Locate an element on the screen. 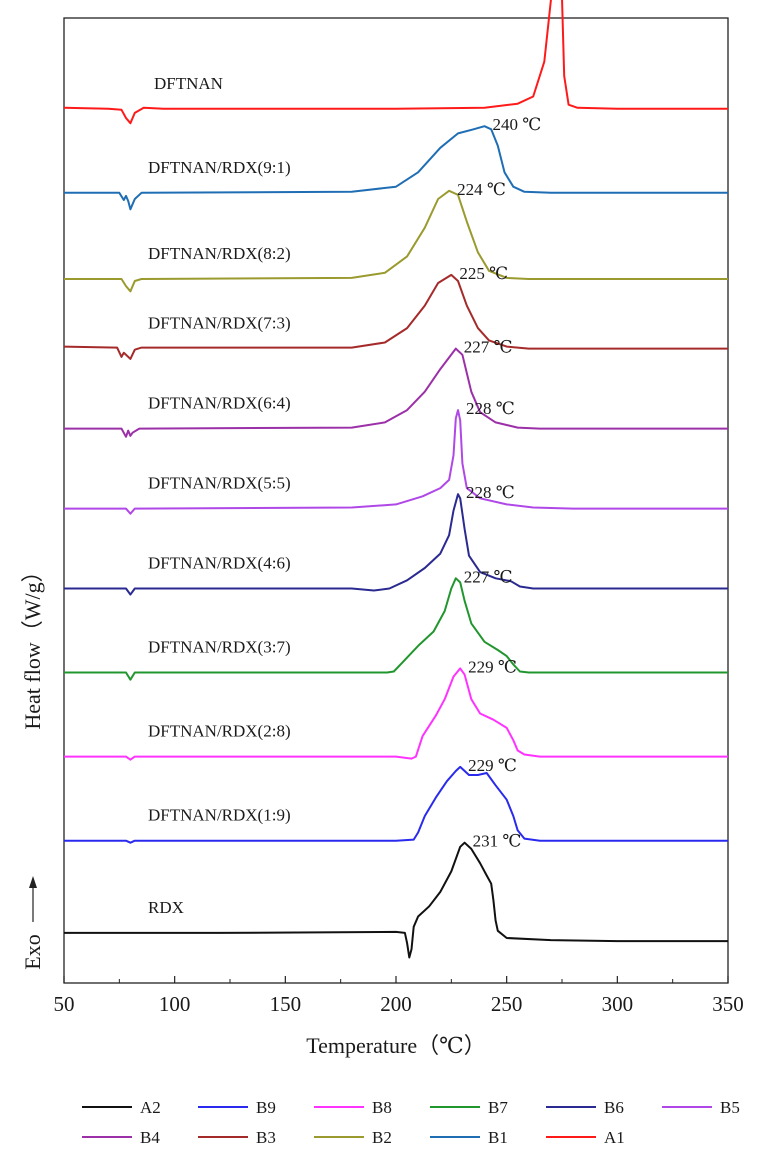 The height and width of the screenshot is (1163, 766). peak-label-B5: 228 ℃ is located at coordinates (490, 408).